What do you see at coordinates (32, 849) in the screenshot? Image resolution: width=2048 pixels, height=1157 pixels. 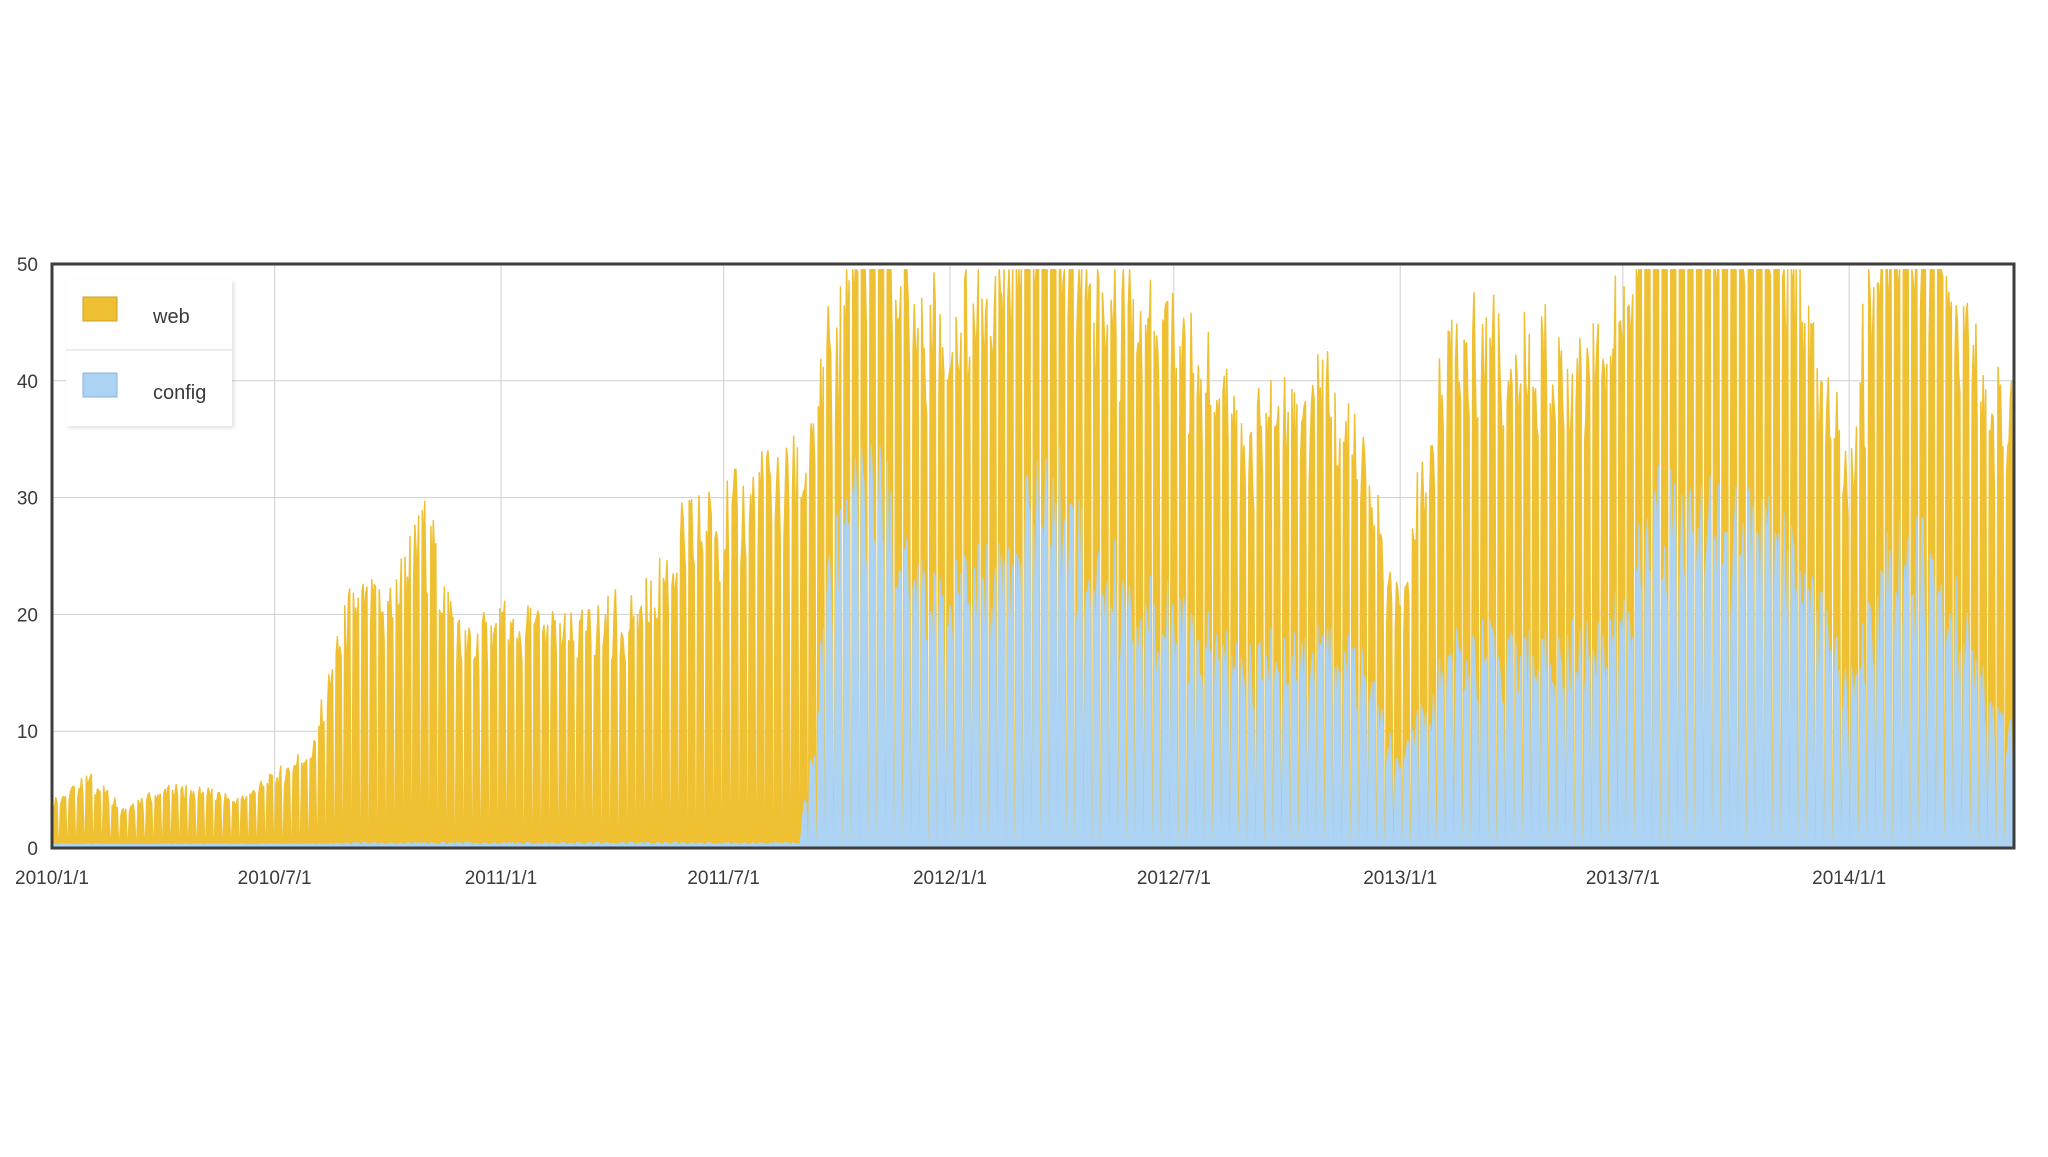 I see `y-tick-label: 0` at bounding box center [32, 849].